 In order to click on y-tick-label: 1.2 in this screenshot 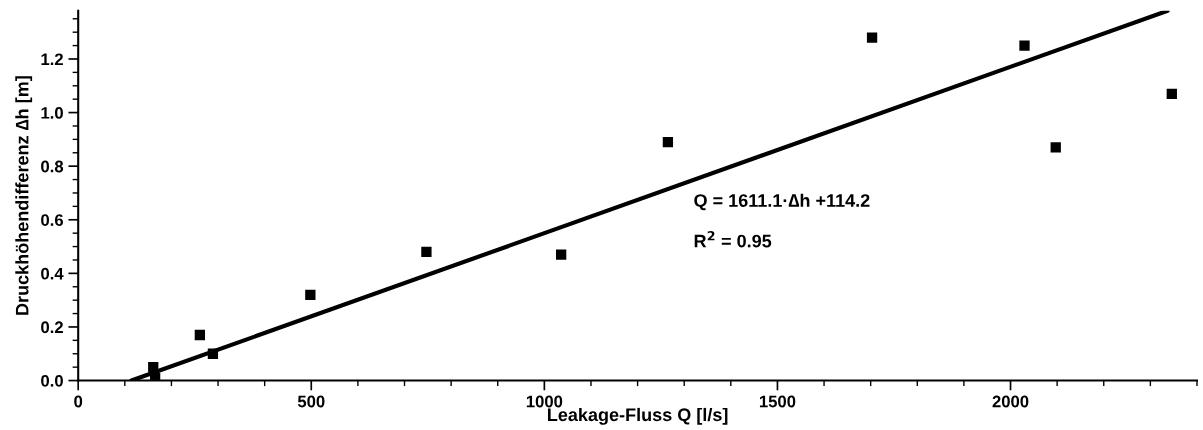, I will do `click(52, 59)`.